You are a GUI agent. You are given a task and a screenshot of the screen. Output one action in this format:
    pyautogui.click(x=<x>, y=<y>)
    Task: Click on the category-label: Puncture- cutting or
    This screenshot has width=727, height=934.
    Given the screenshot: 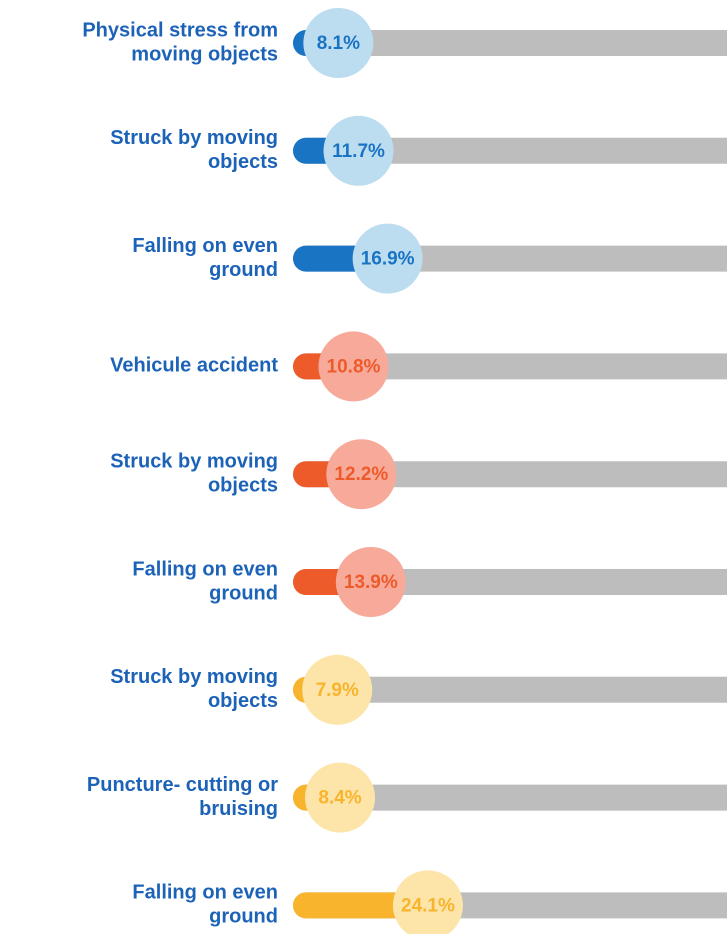 What is the action you would take?
    pyautogui.click(x=182, y=785)
    